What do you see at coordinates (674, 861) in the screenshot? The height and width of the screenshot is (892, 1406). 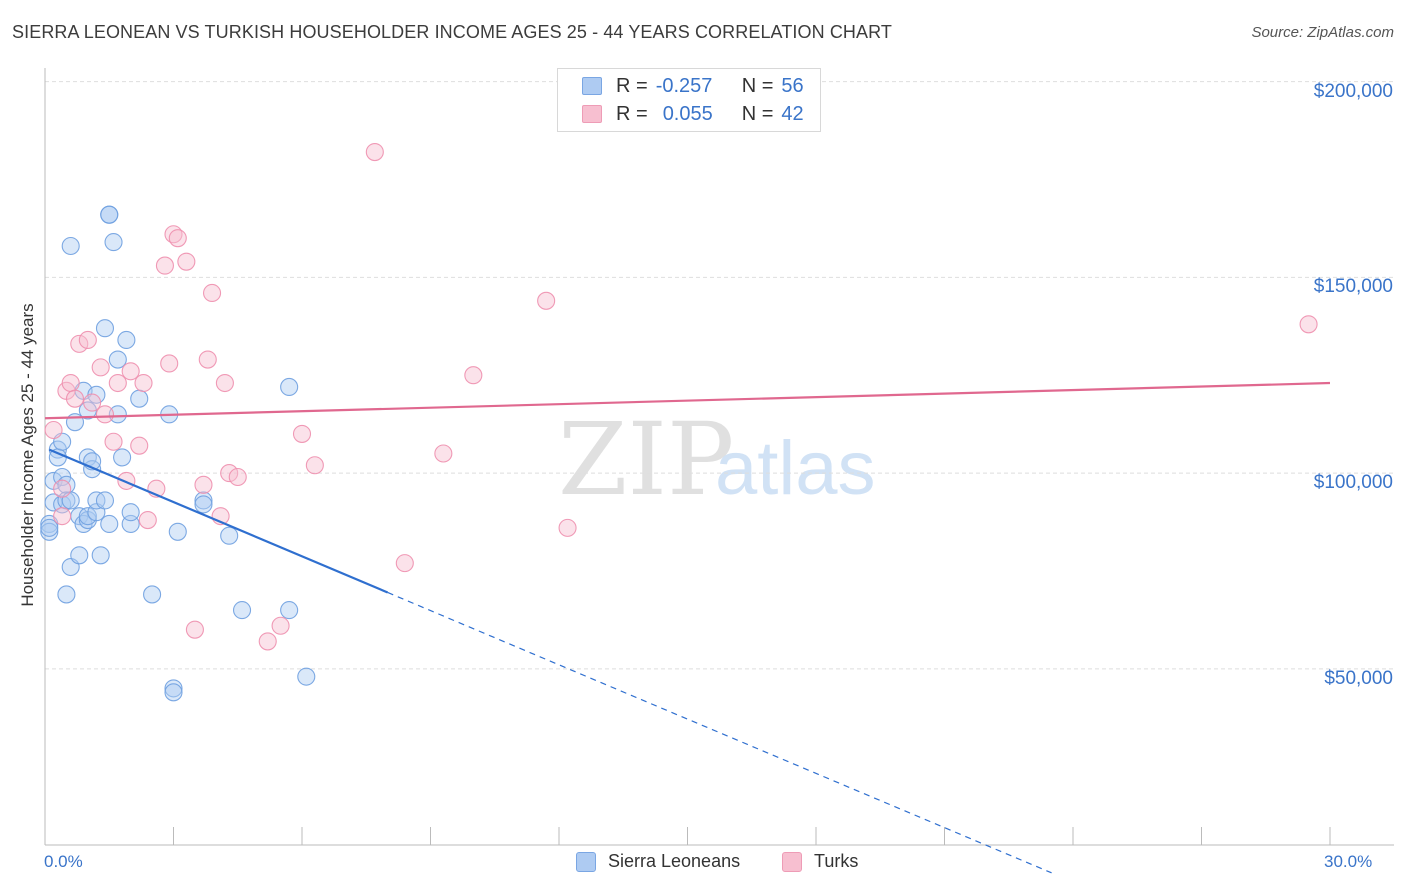 I see `legend-label: Sierra Leoneans` at bounding box center [674, 861].